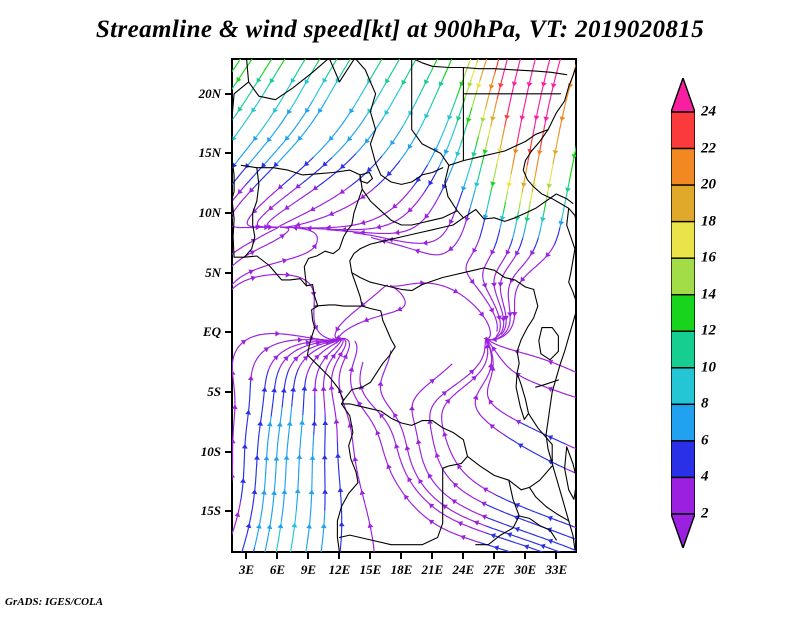 This screenshot has width=800, height=618. Describe the element at coordinates (211, 332) in the screenshot. I see `y-axis-label: EQ` at that location.